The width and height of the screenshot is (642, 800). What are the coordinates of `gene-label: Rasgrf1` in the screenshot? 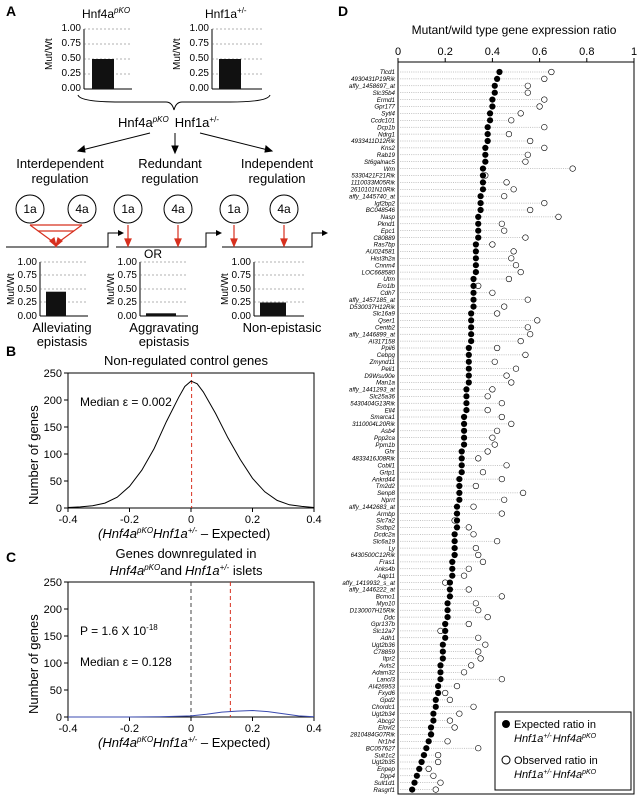 It's located at (384, 790).